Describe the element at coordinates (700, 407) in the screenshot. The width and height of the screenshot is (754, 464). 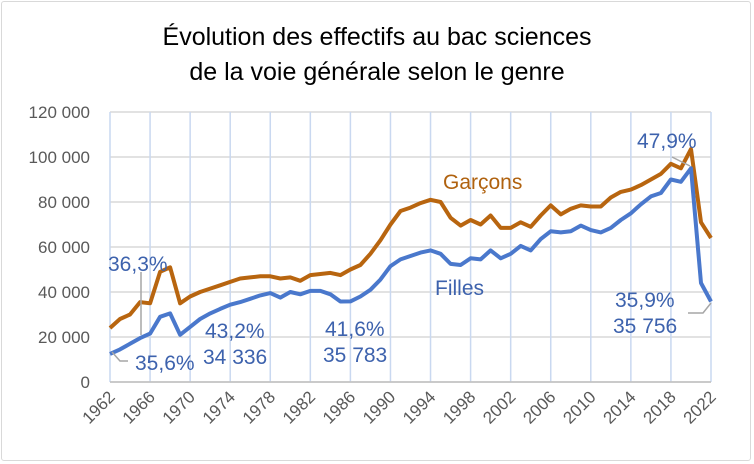
I see `x-tick-label: 2022` at that location.